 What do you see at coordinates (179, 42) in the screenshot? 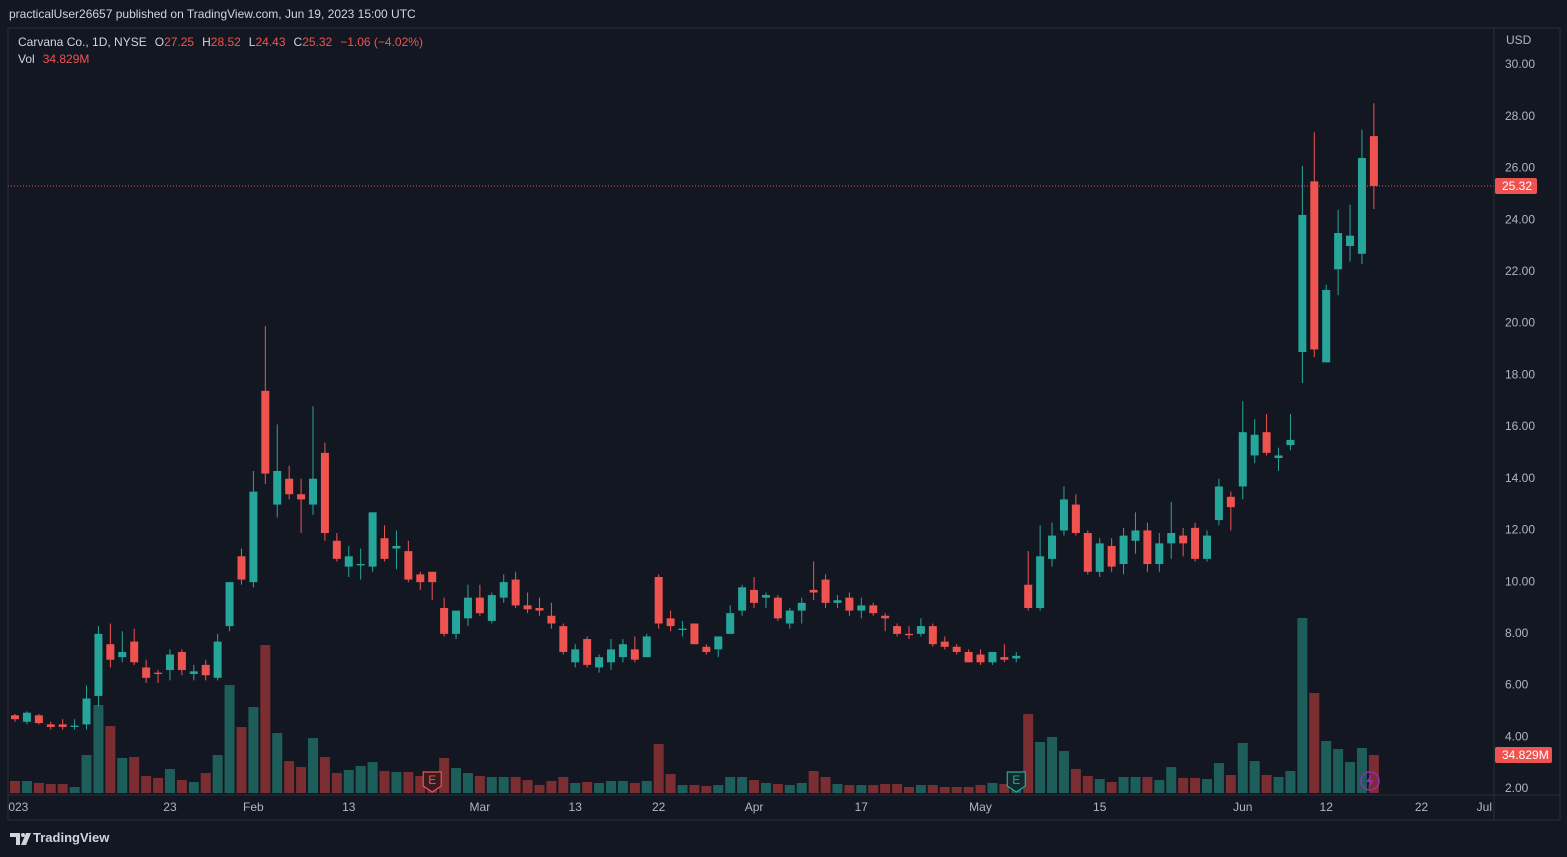
I see `ohlc-value: 27.25` at bounding box center [179, 42].